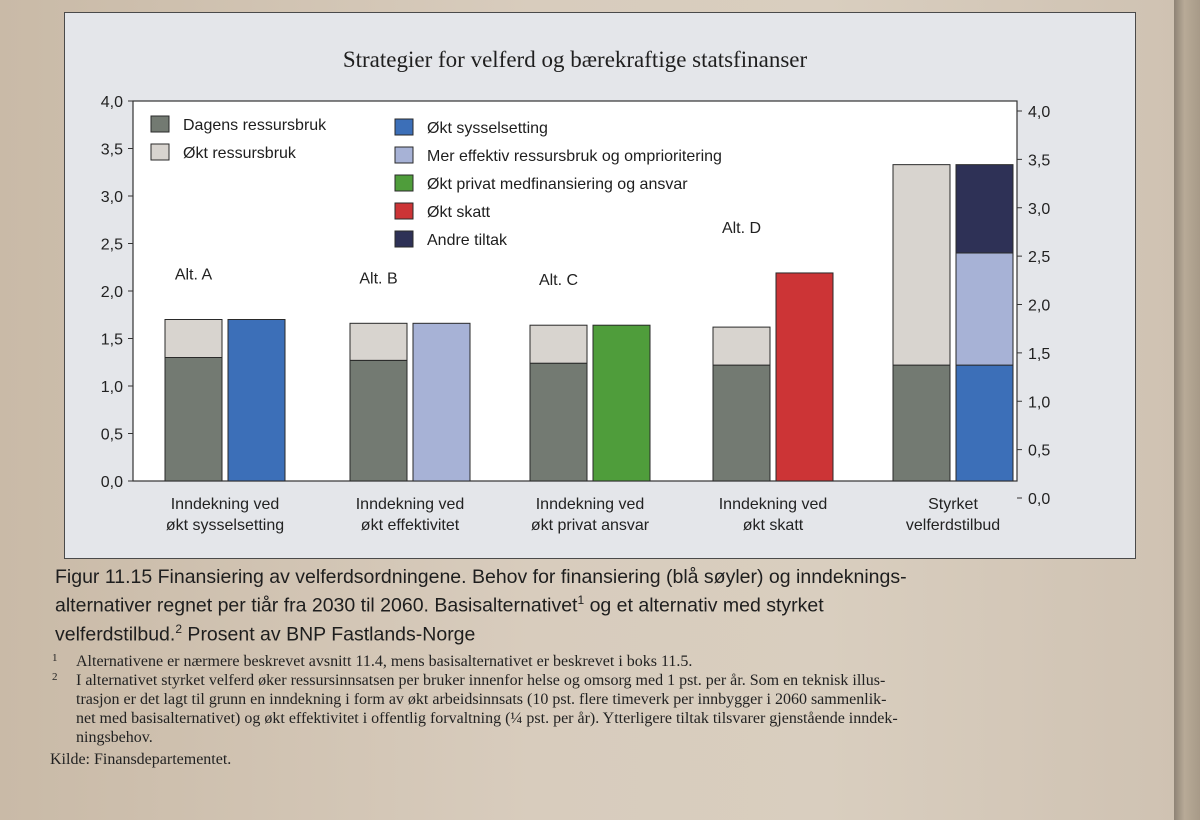 The image size is (1200, 820). Describe the element at coordinates (459, 212) in the screenshot. I see `legend-label: Økt skatt` at that location.